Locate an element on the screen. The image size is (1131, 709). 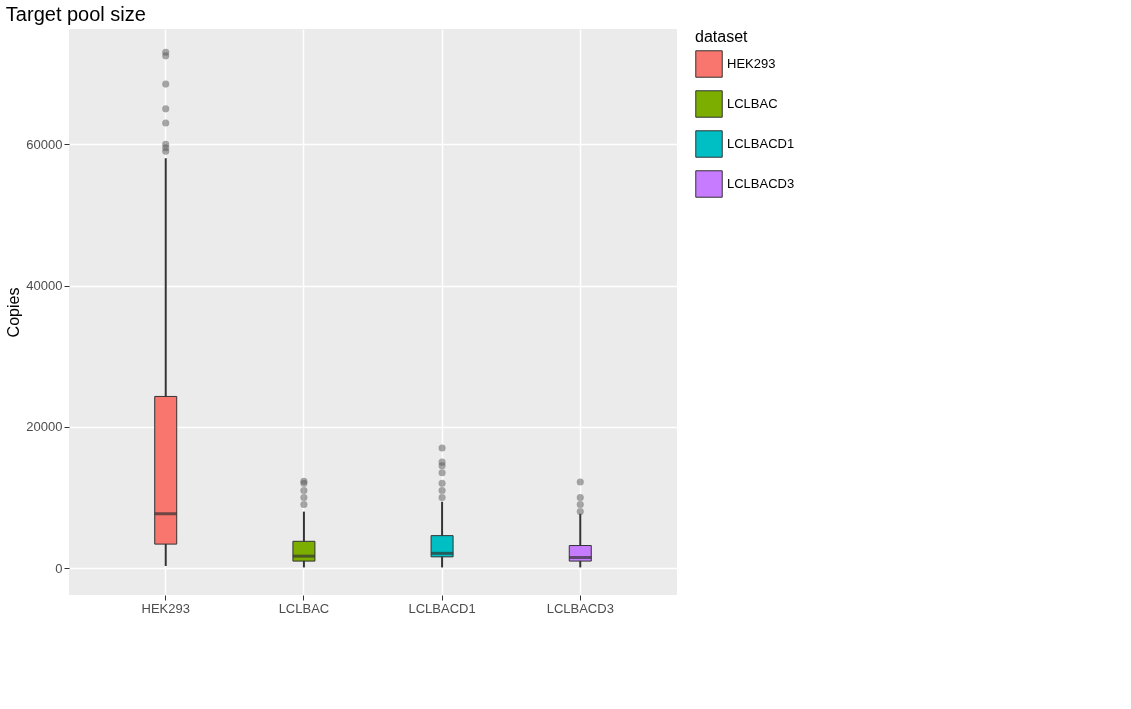
legend-label: LCLBAC is located at coordinates (752, 103).